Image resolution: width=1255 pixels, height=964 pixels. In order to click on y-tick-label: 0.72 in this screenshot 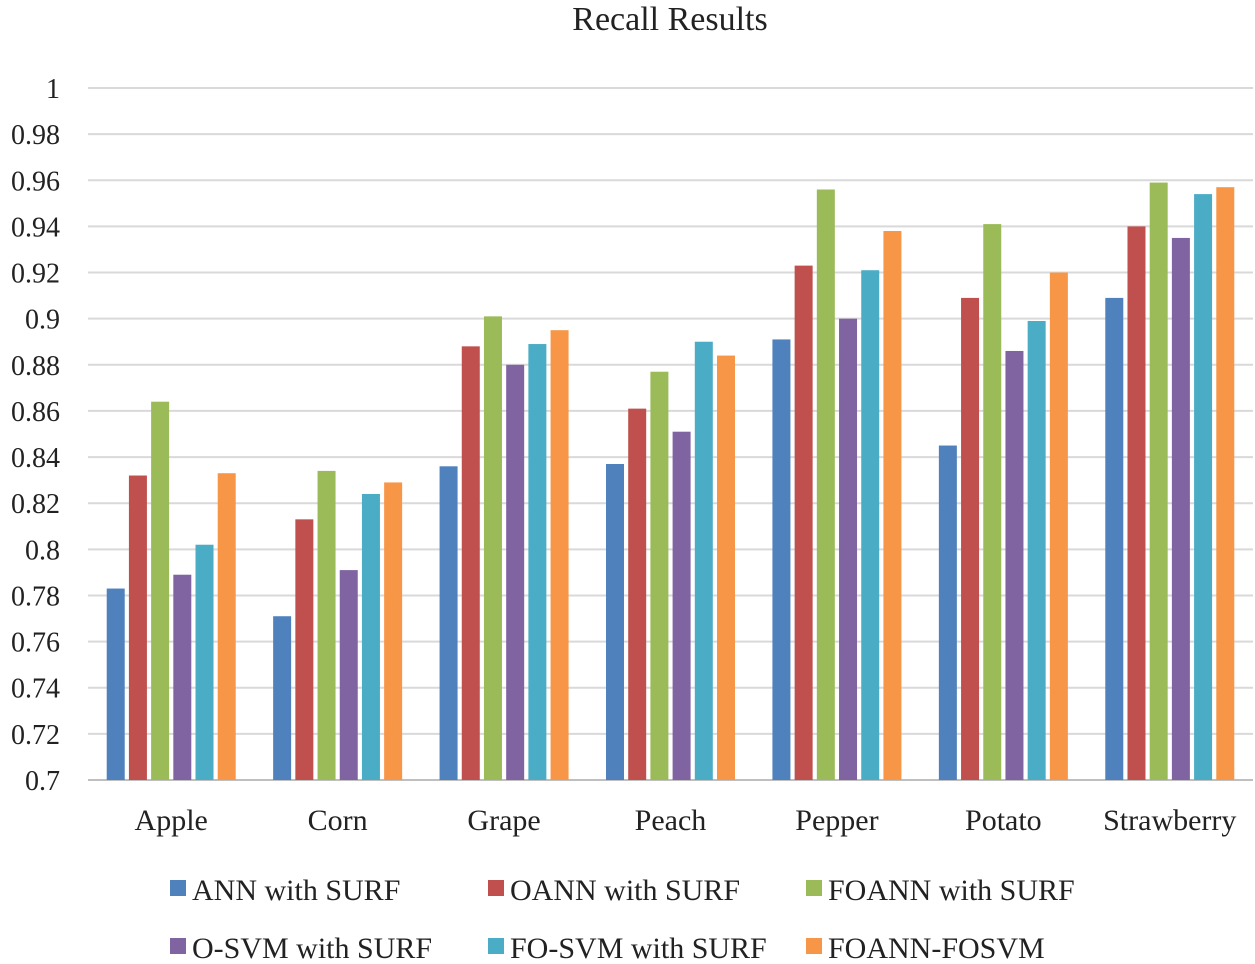, I will do `click(35, 735)`.